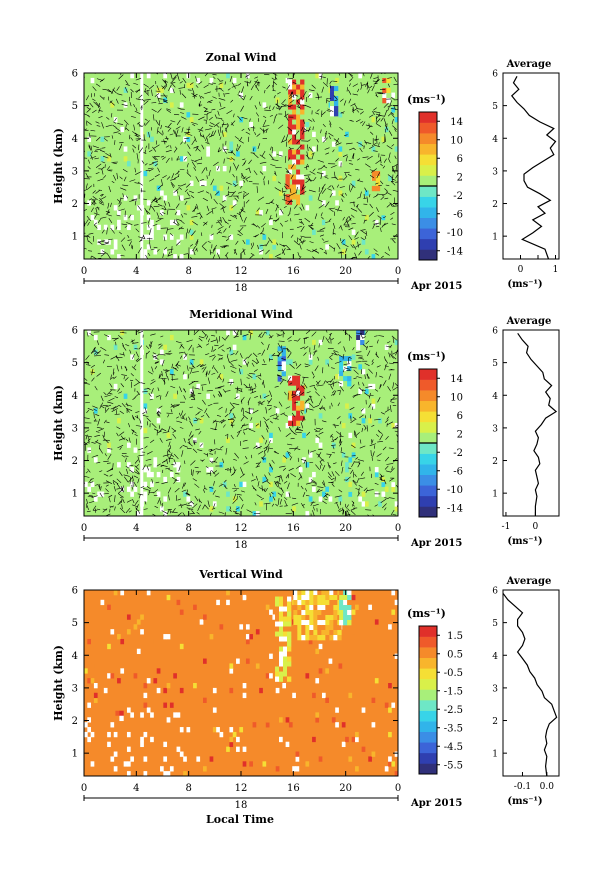 This screenshot has width=610, height=873. Describe the element at coordinates (75, 237) in the screenshot. I see `y-tick-label: 1` at that location.